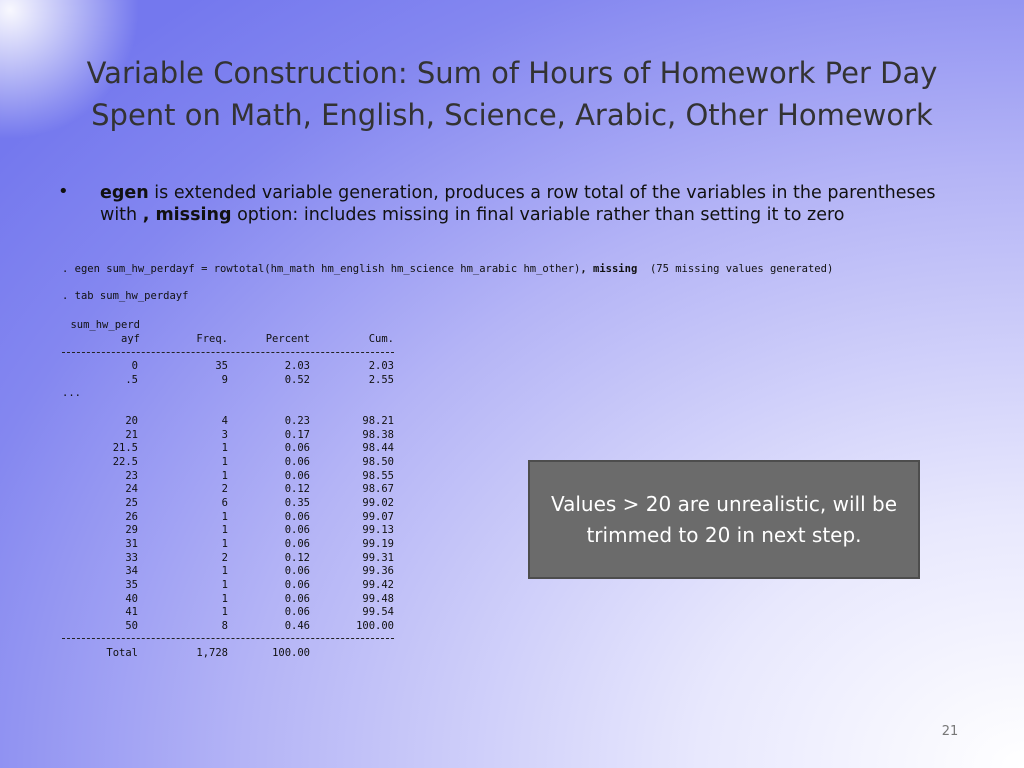 Image resolution: width=1024 pixels, height=768 pixels. Describe the element at coordinates (224, 626) in the screenshot. I see `table-cell: 8` at that location.